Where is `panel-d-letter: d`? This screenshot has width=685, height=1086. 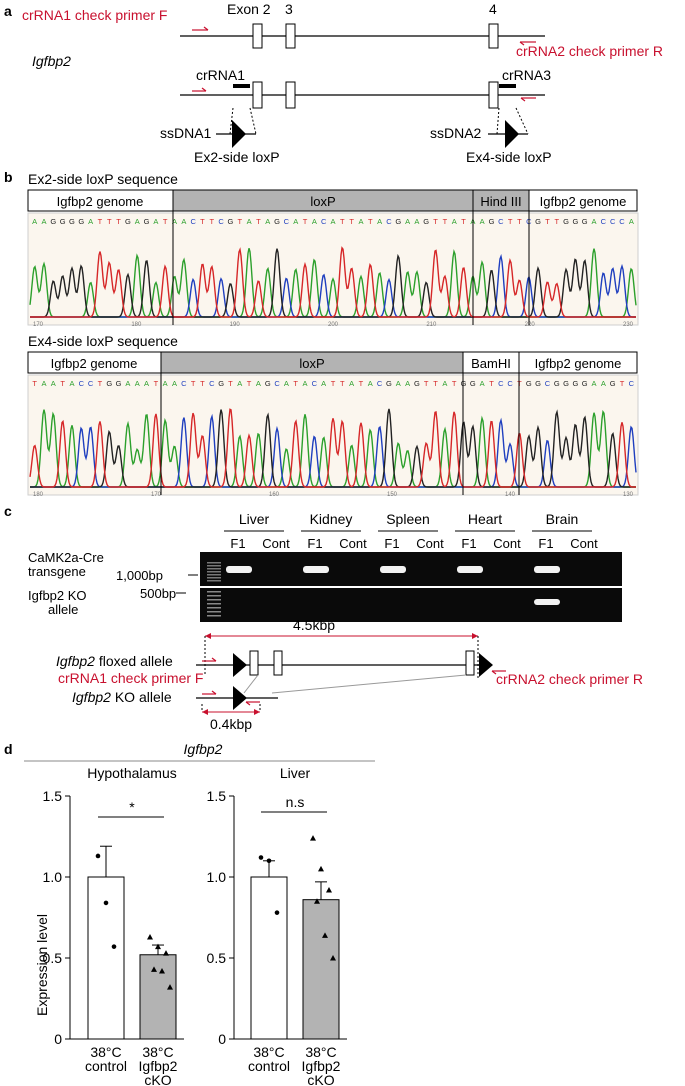
panel-d-letter: d is located at coordinates (8, 749).